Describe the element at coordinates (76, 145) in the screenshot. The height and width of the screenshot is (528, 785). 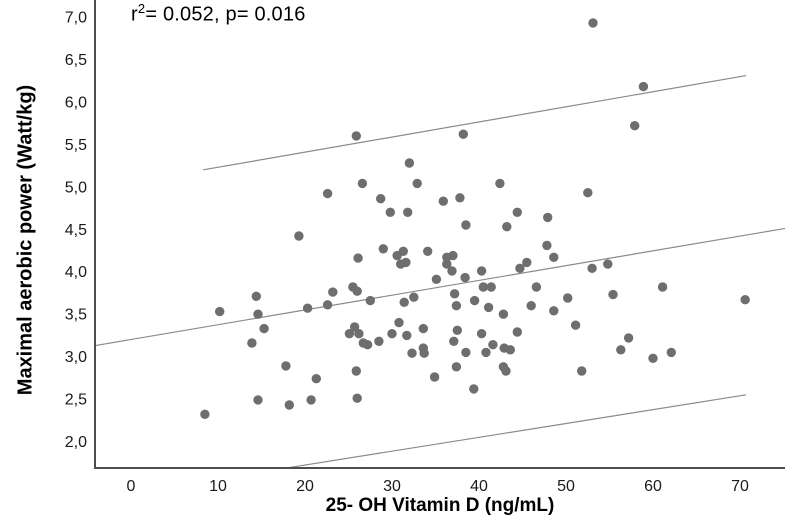
I see `y-tick-label: 5,5` at that location.